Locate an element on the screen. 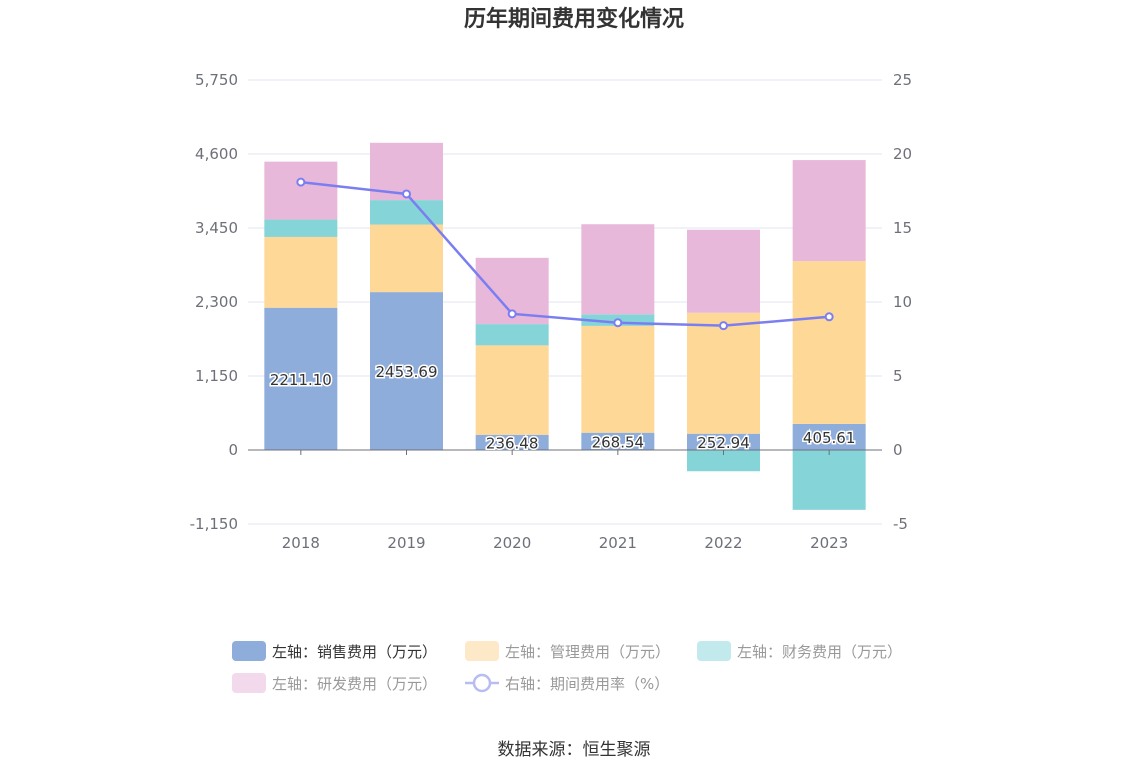 Image resolution: width=1148 pixels, height=776 pixels. bar-value-label: 268.54 is located at coordinates (618, 442).